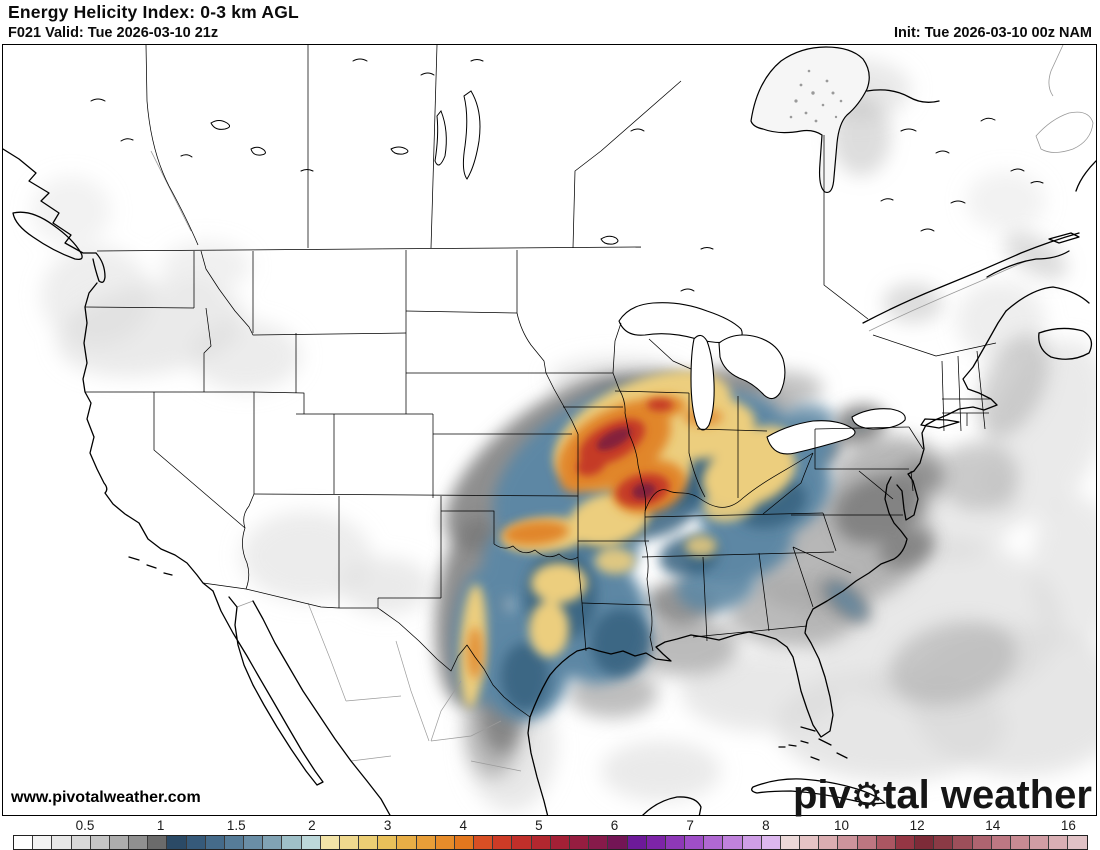 This screenshot has width=1100, height=850. I want to click on baja-california, so click(268, 688).